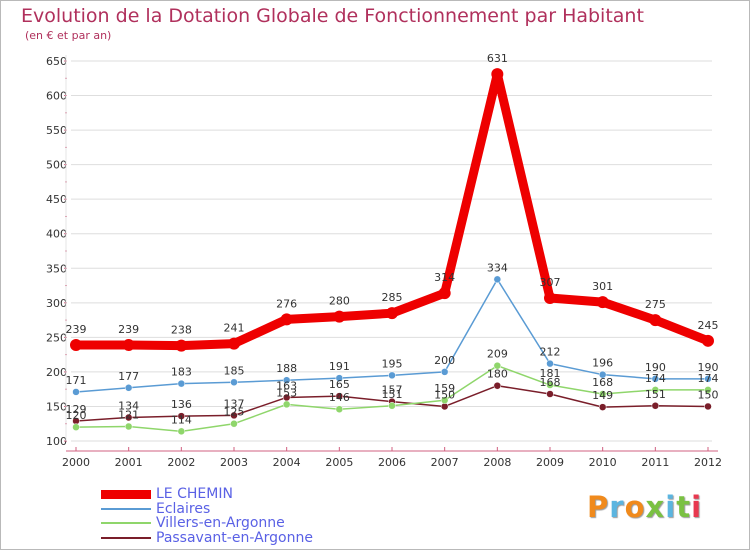  Describe the element at coordinates (128, 414) in the screenshot. I see `data-label: 121` at that location.